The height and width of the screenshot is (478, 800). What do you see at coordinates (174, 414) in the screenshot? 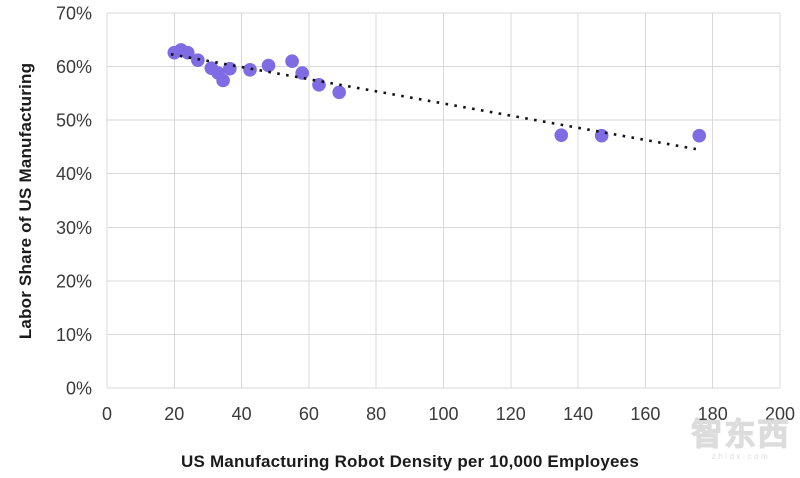
I see `x-tick-label: 20` at bounding box center [174, 414].